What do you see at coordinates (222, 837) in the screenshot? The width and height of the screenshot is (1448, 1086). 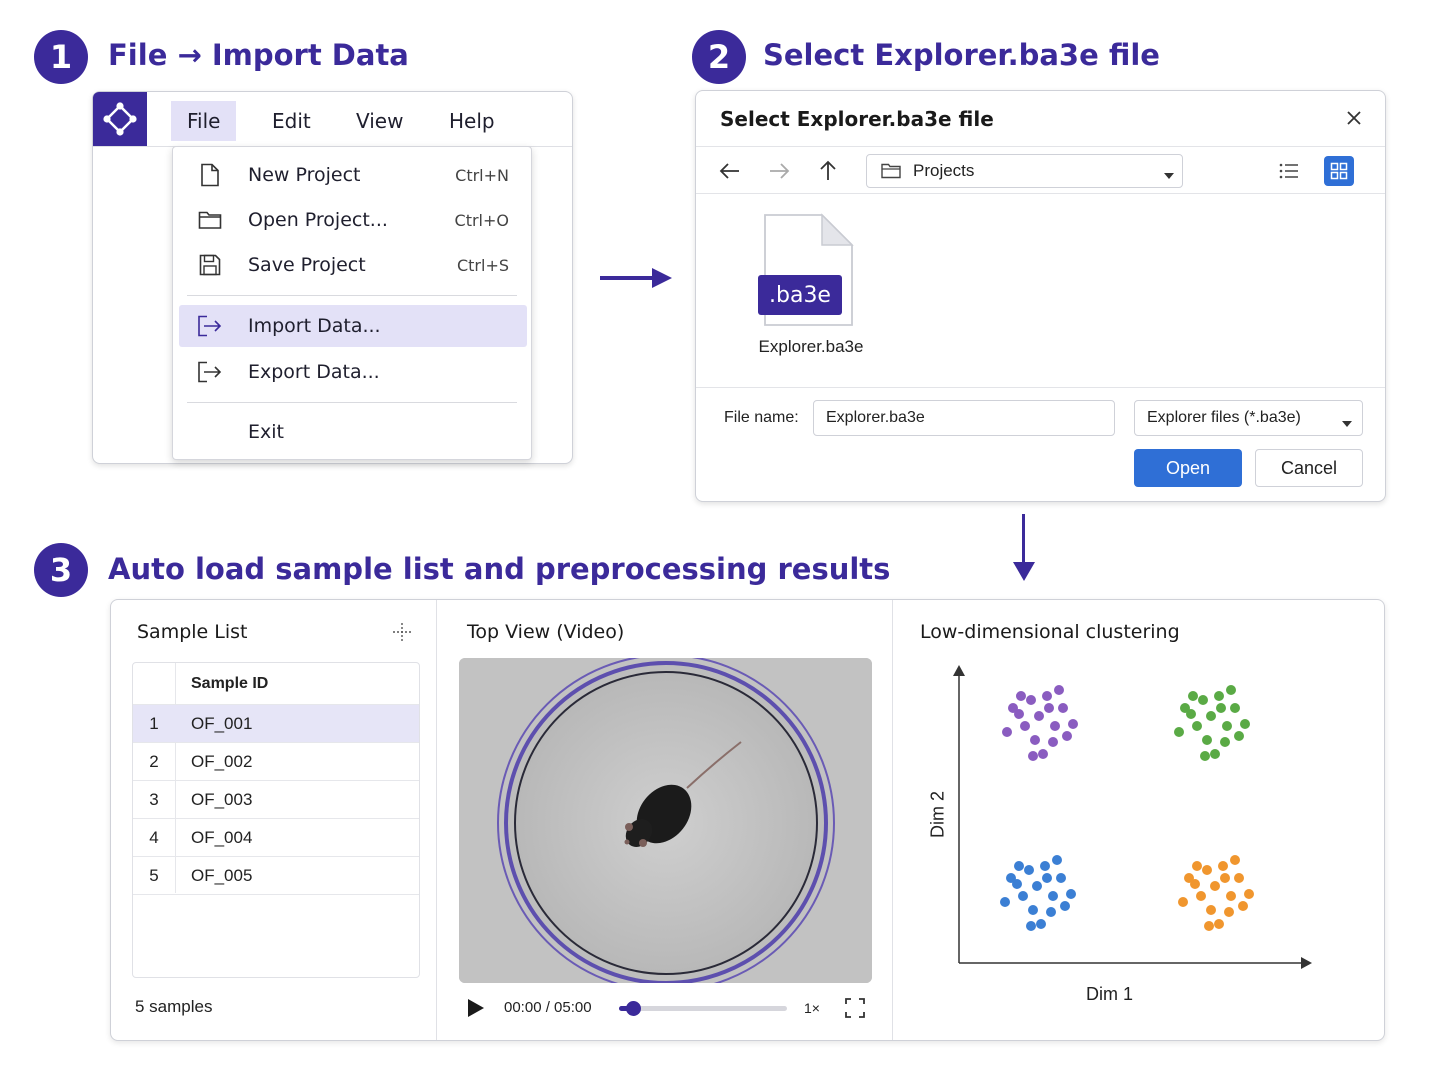 I see `sample-id: OF_004` at bounding box center [222, 837].